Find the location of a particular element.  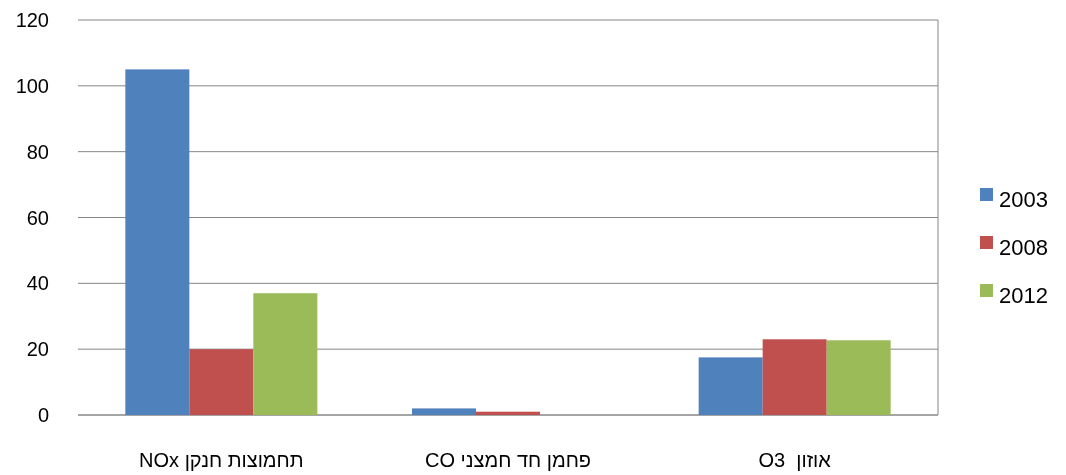

y-tick-label: 40 is located at coordinates (37, 283).